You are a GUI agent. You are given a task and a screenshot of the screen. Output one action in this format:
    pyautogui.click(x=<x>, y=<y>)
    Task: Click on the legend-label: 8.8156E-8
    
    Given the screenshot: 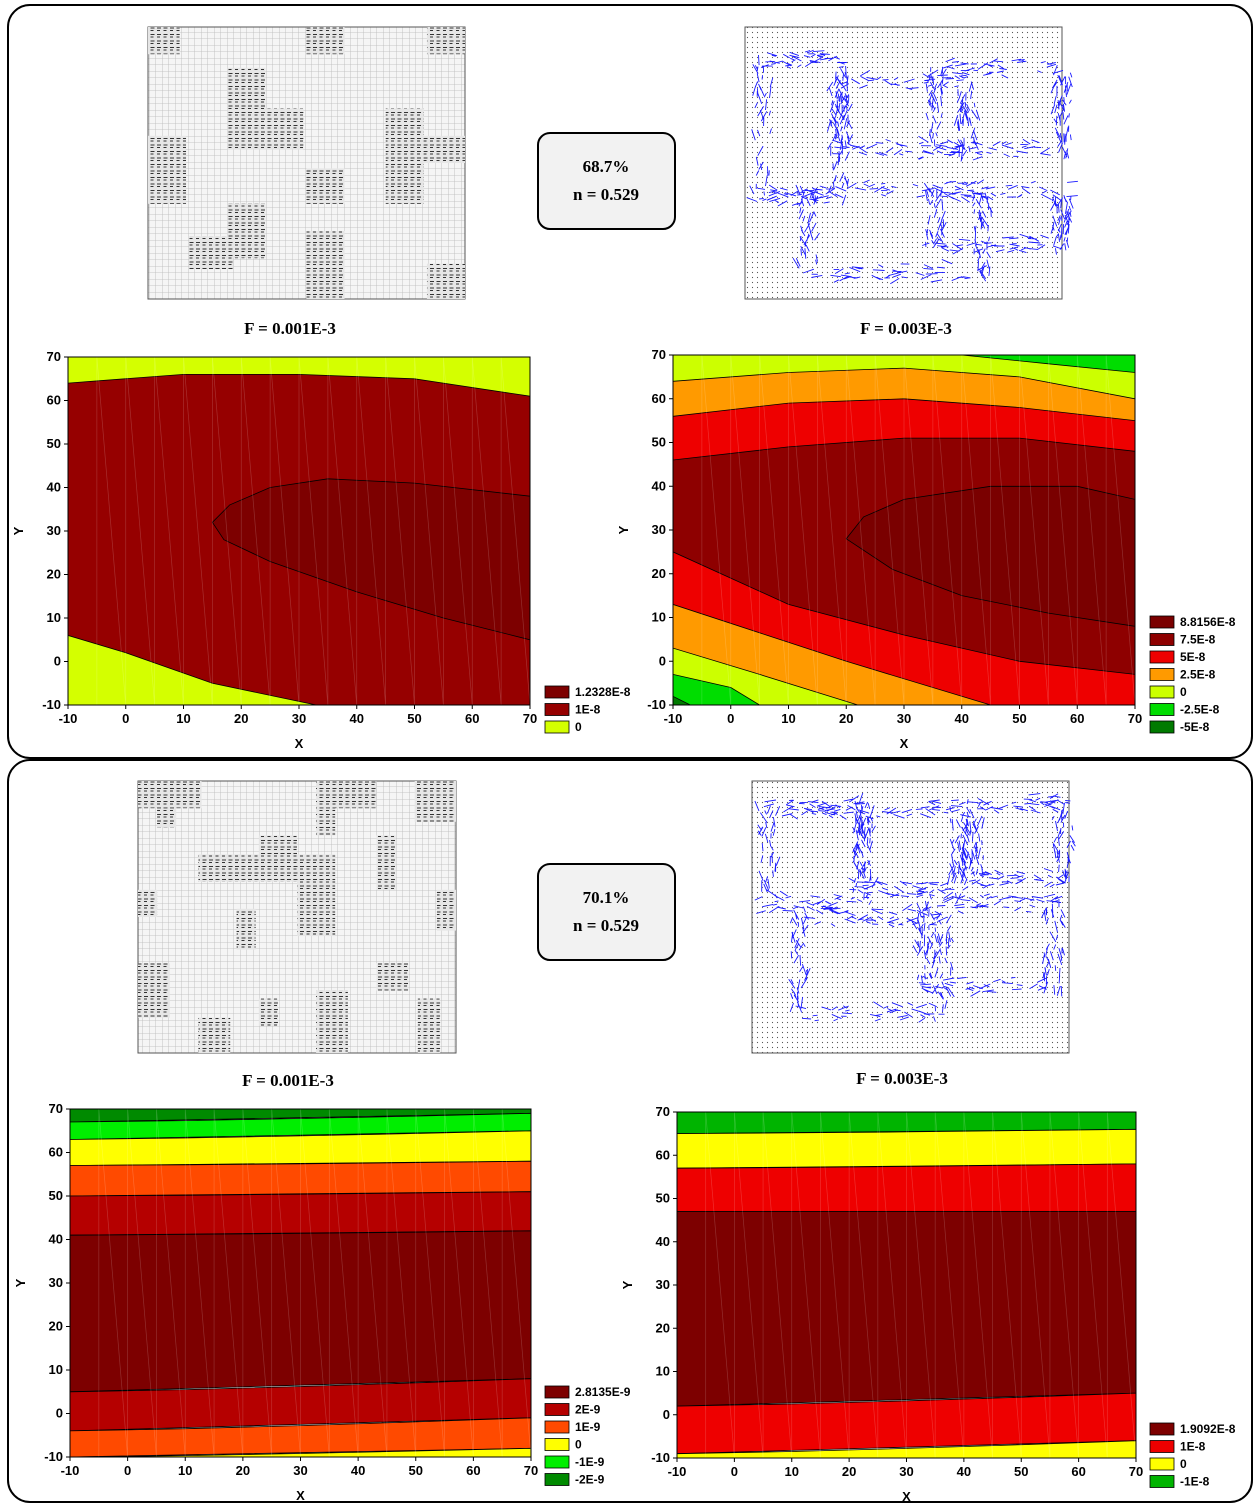 What is the action you would take?
    pyautogui.click(x=1208, y=622)
    